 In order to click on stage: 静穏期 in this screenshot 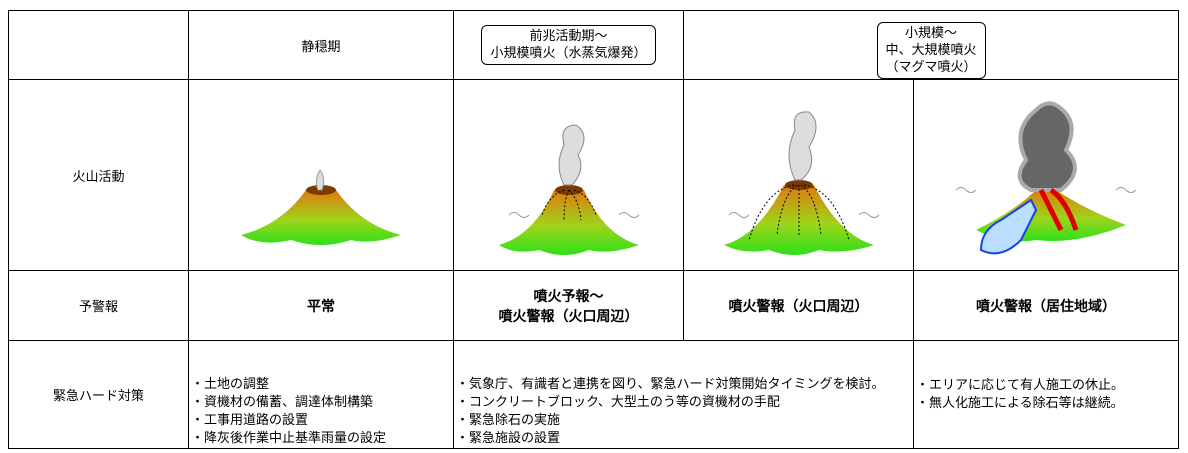, I will do `click(321, 45)`.